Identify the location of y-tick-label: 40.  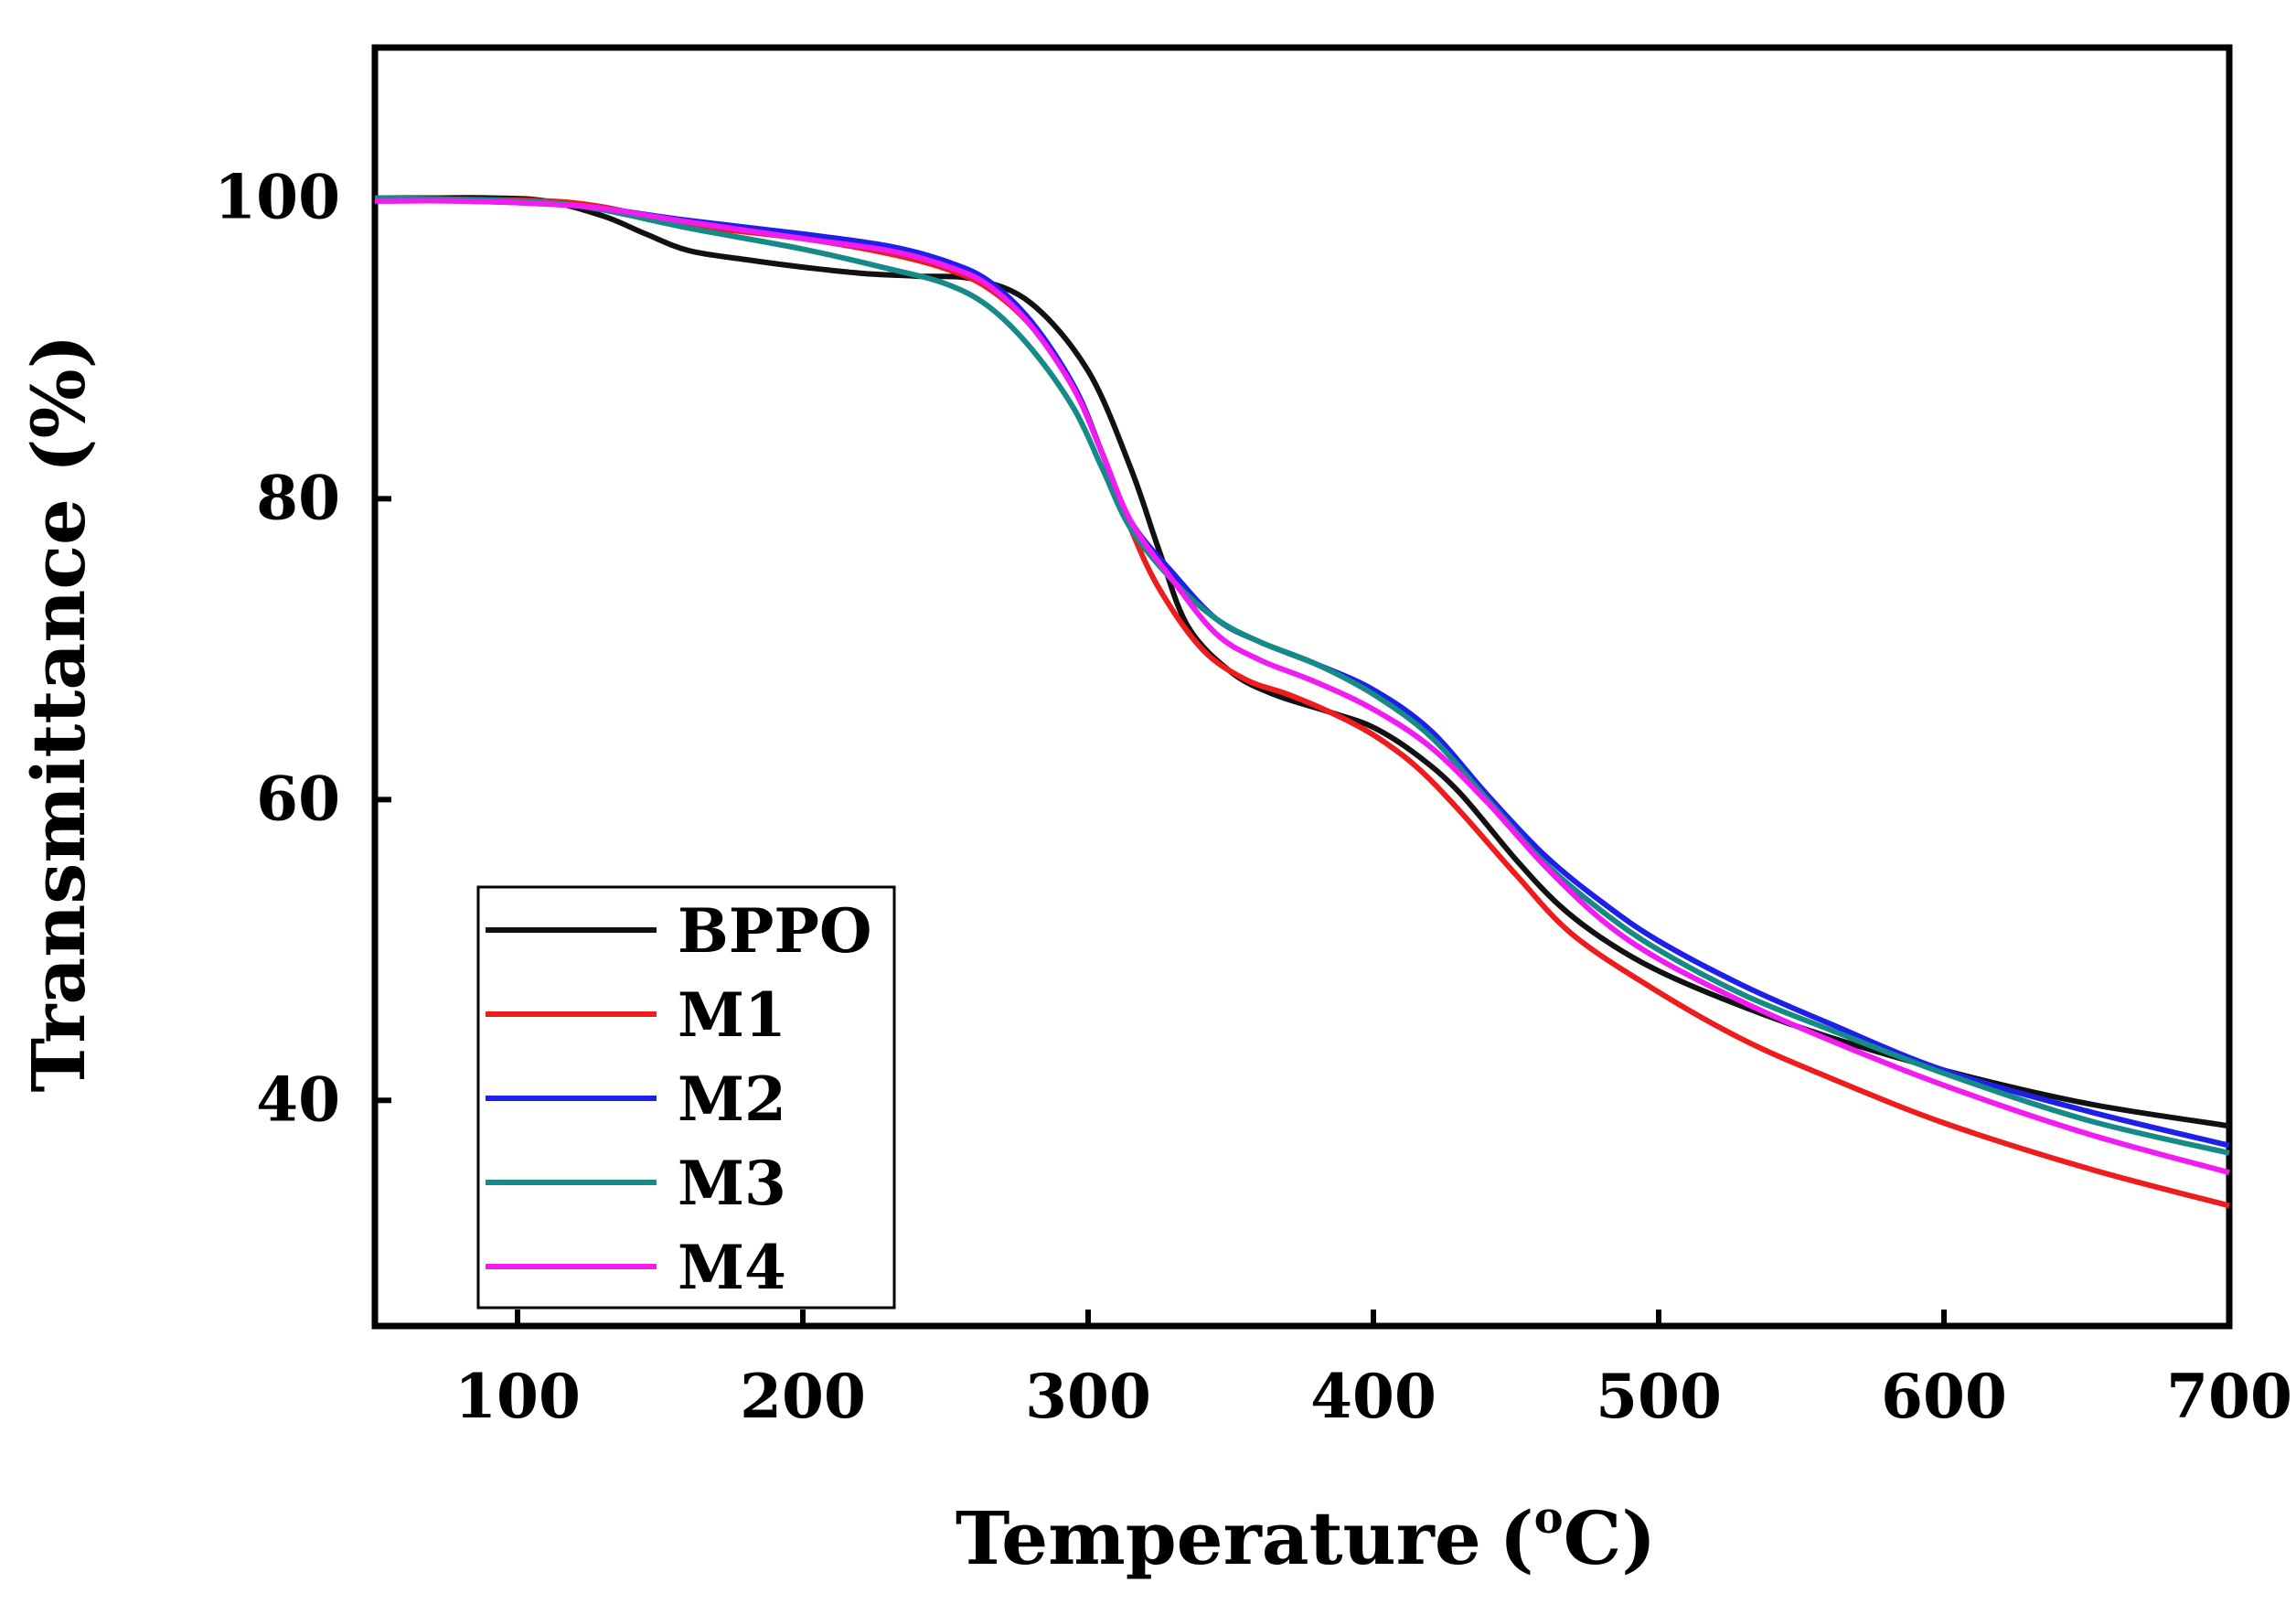
(298, 1099).